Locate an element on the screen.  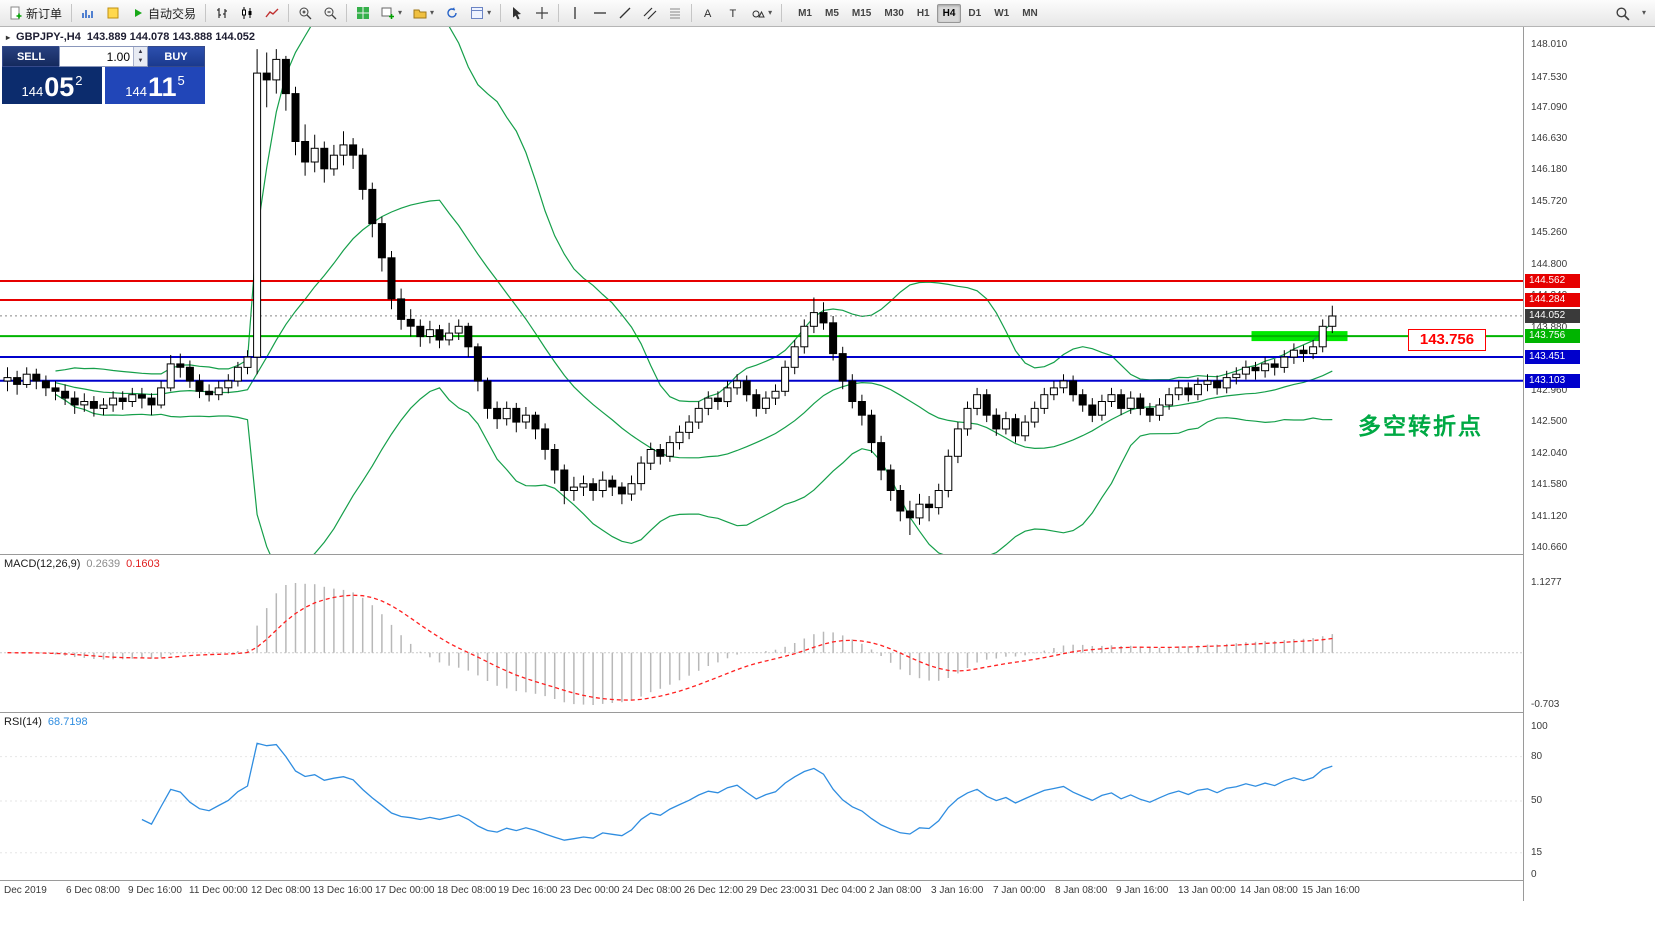
tile-windows-button is located at coordinates (363, 13).